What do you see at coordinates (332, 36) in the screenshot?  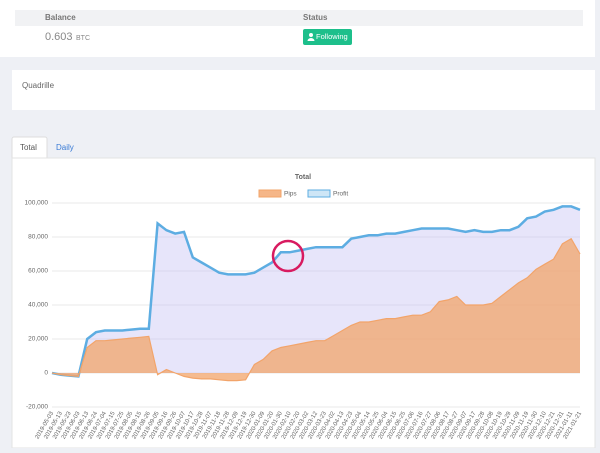 I see `status-text: Following` at bounding box center [332, 36].